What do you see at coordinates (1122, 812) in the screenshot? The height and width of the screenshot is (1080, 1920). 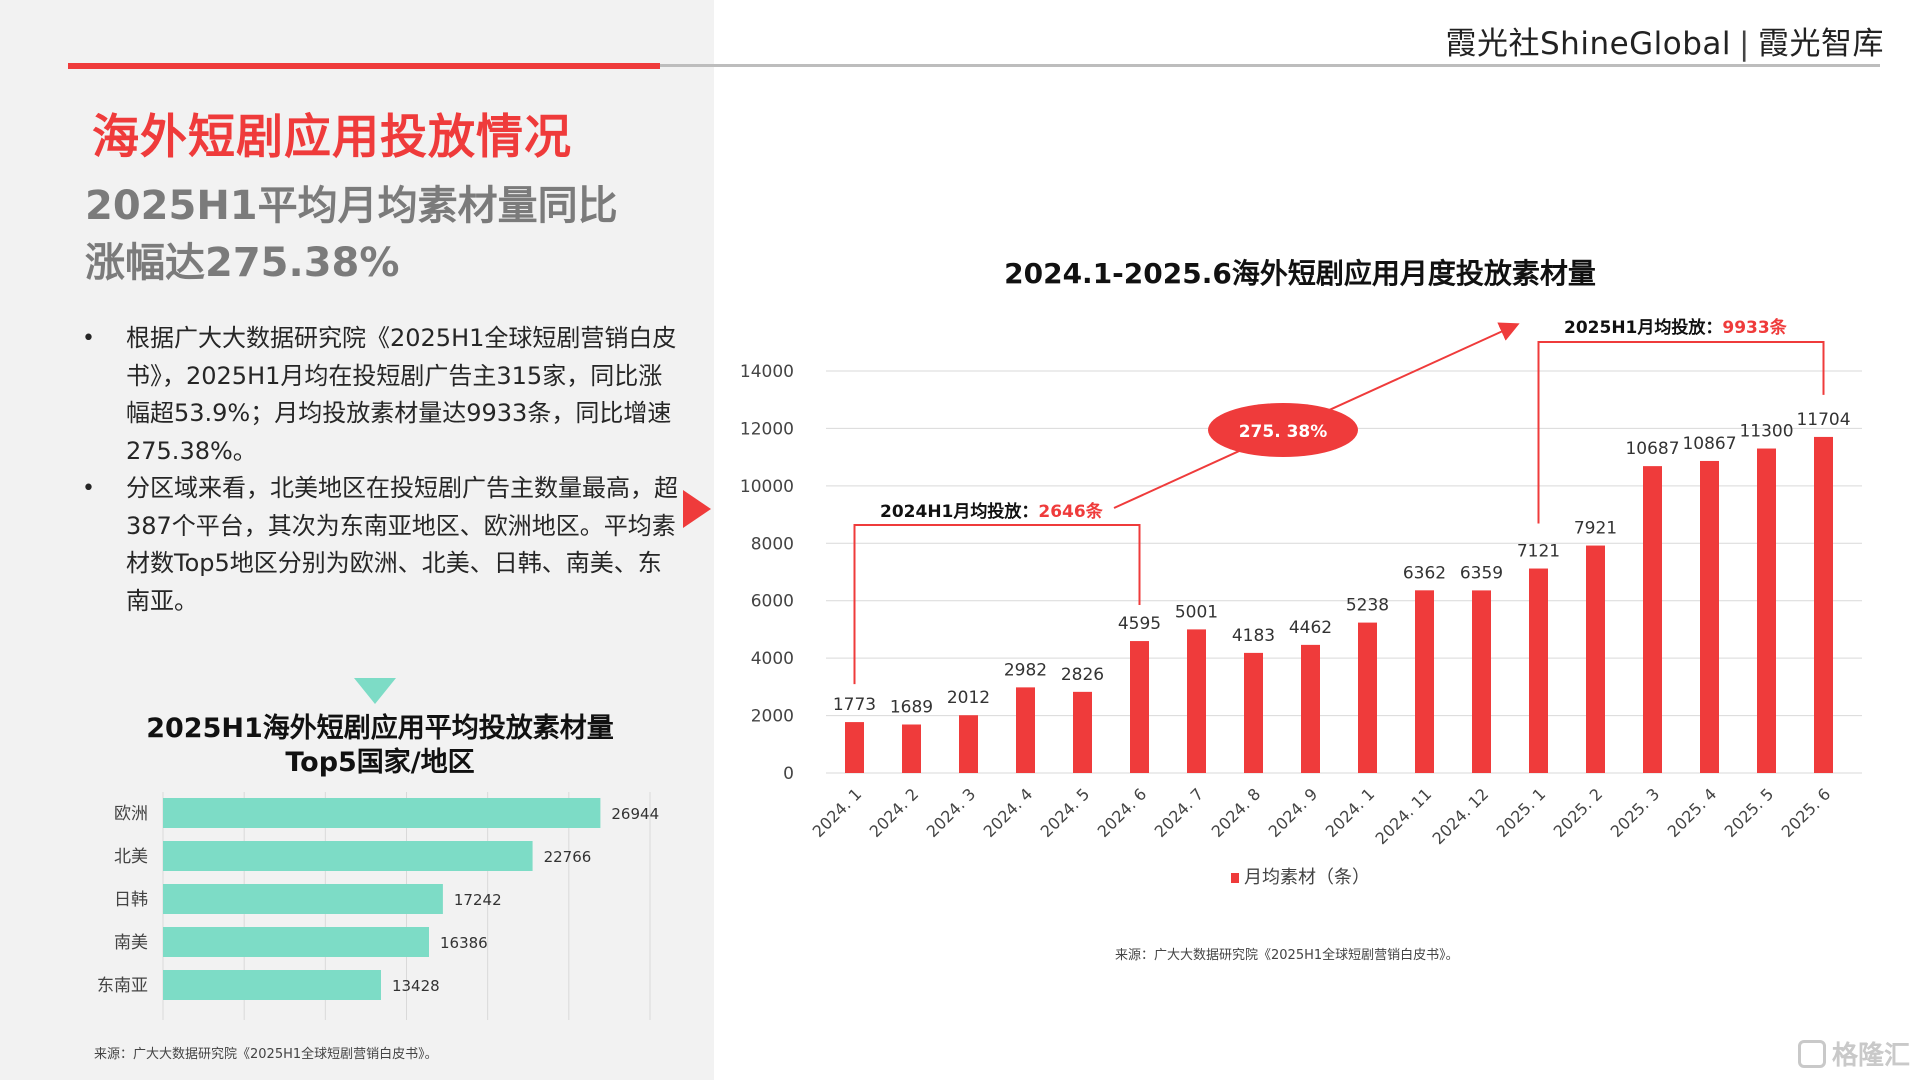 I see `x-tick-label: 2024. 6` at bounding box center [1122, 812].